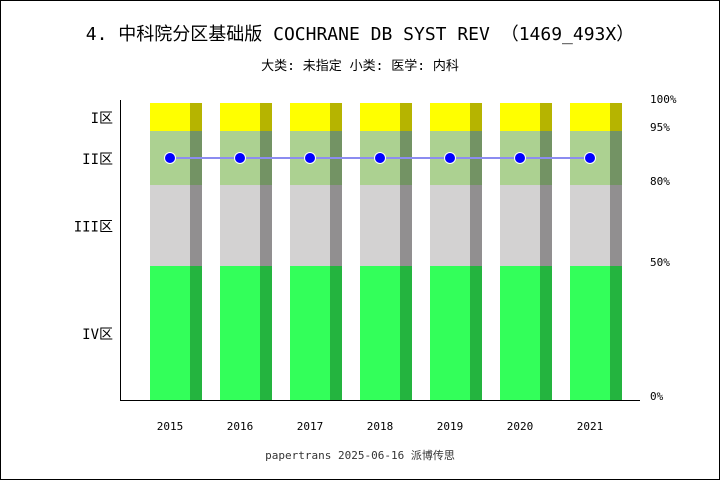 This screenshot has width=720, height=480. Describe the element at coordinates (450, 426) in the screenshot. I see `x-tick-label: 2019` at that location.